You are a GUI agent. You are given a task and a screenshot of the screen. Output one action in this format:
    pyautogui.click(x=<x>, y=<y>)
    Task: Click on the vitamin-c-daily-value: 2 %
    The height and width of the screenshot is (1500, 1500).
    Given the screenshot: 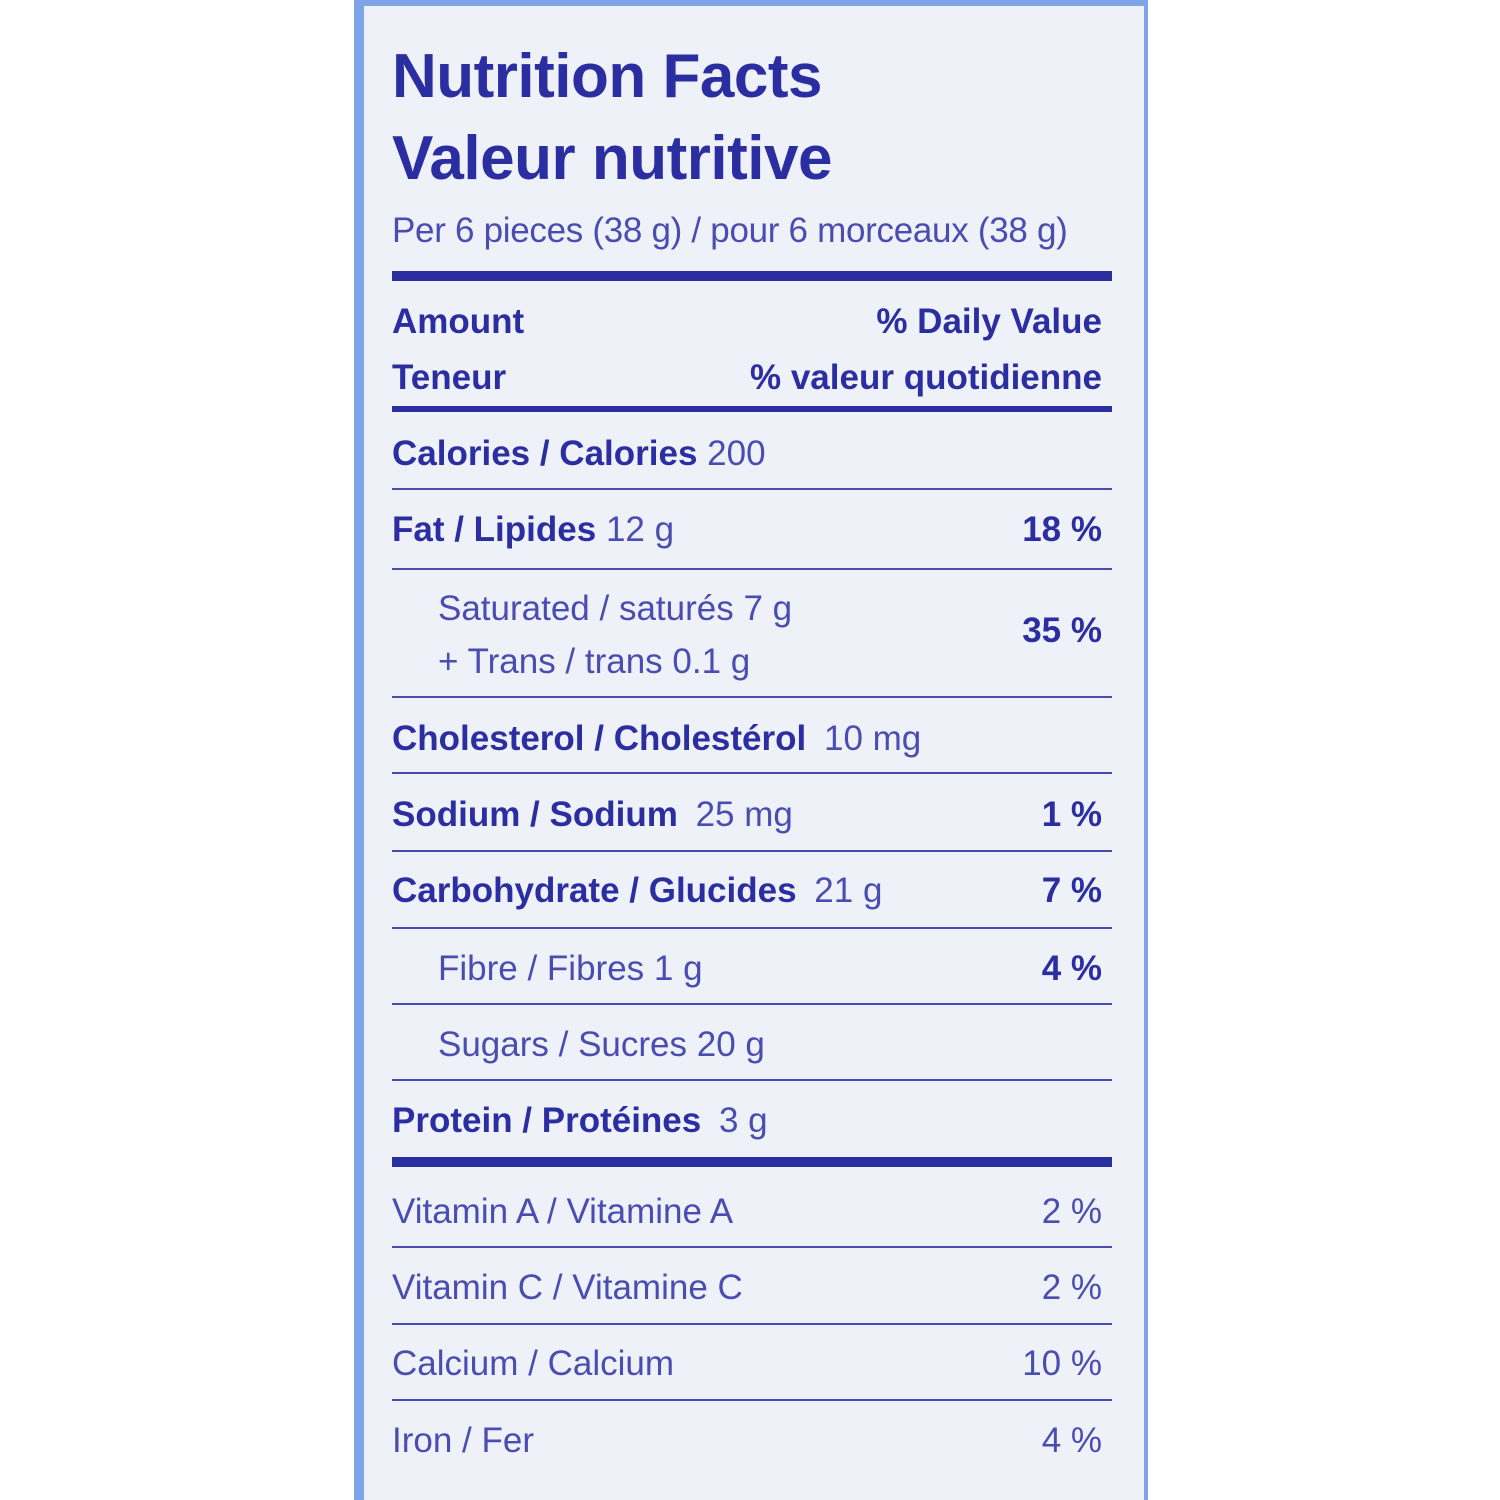 What is the action you would take?
    pyautogui.click(x=1071, y=1287)
    